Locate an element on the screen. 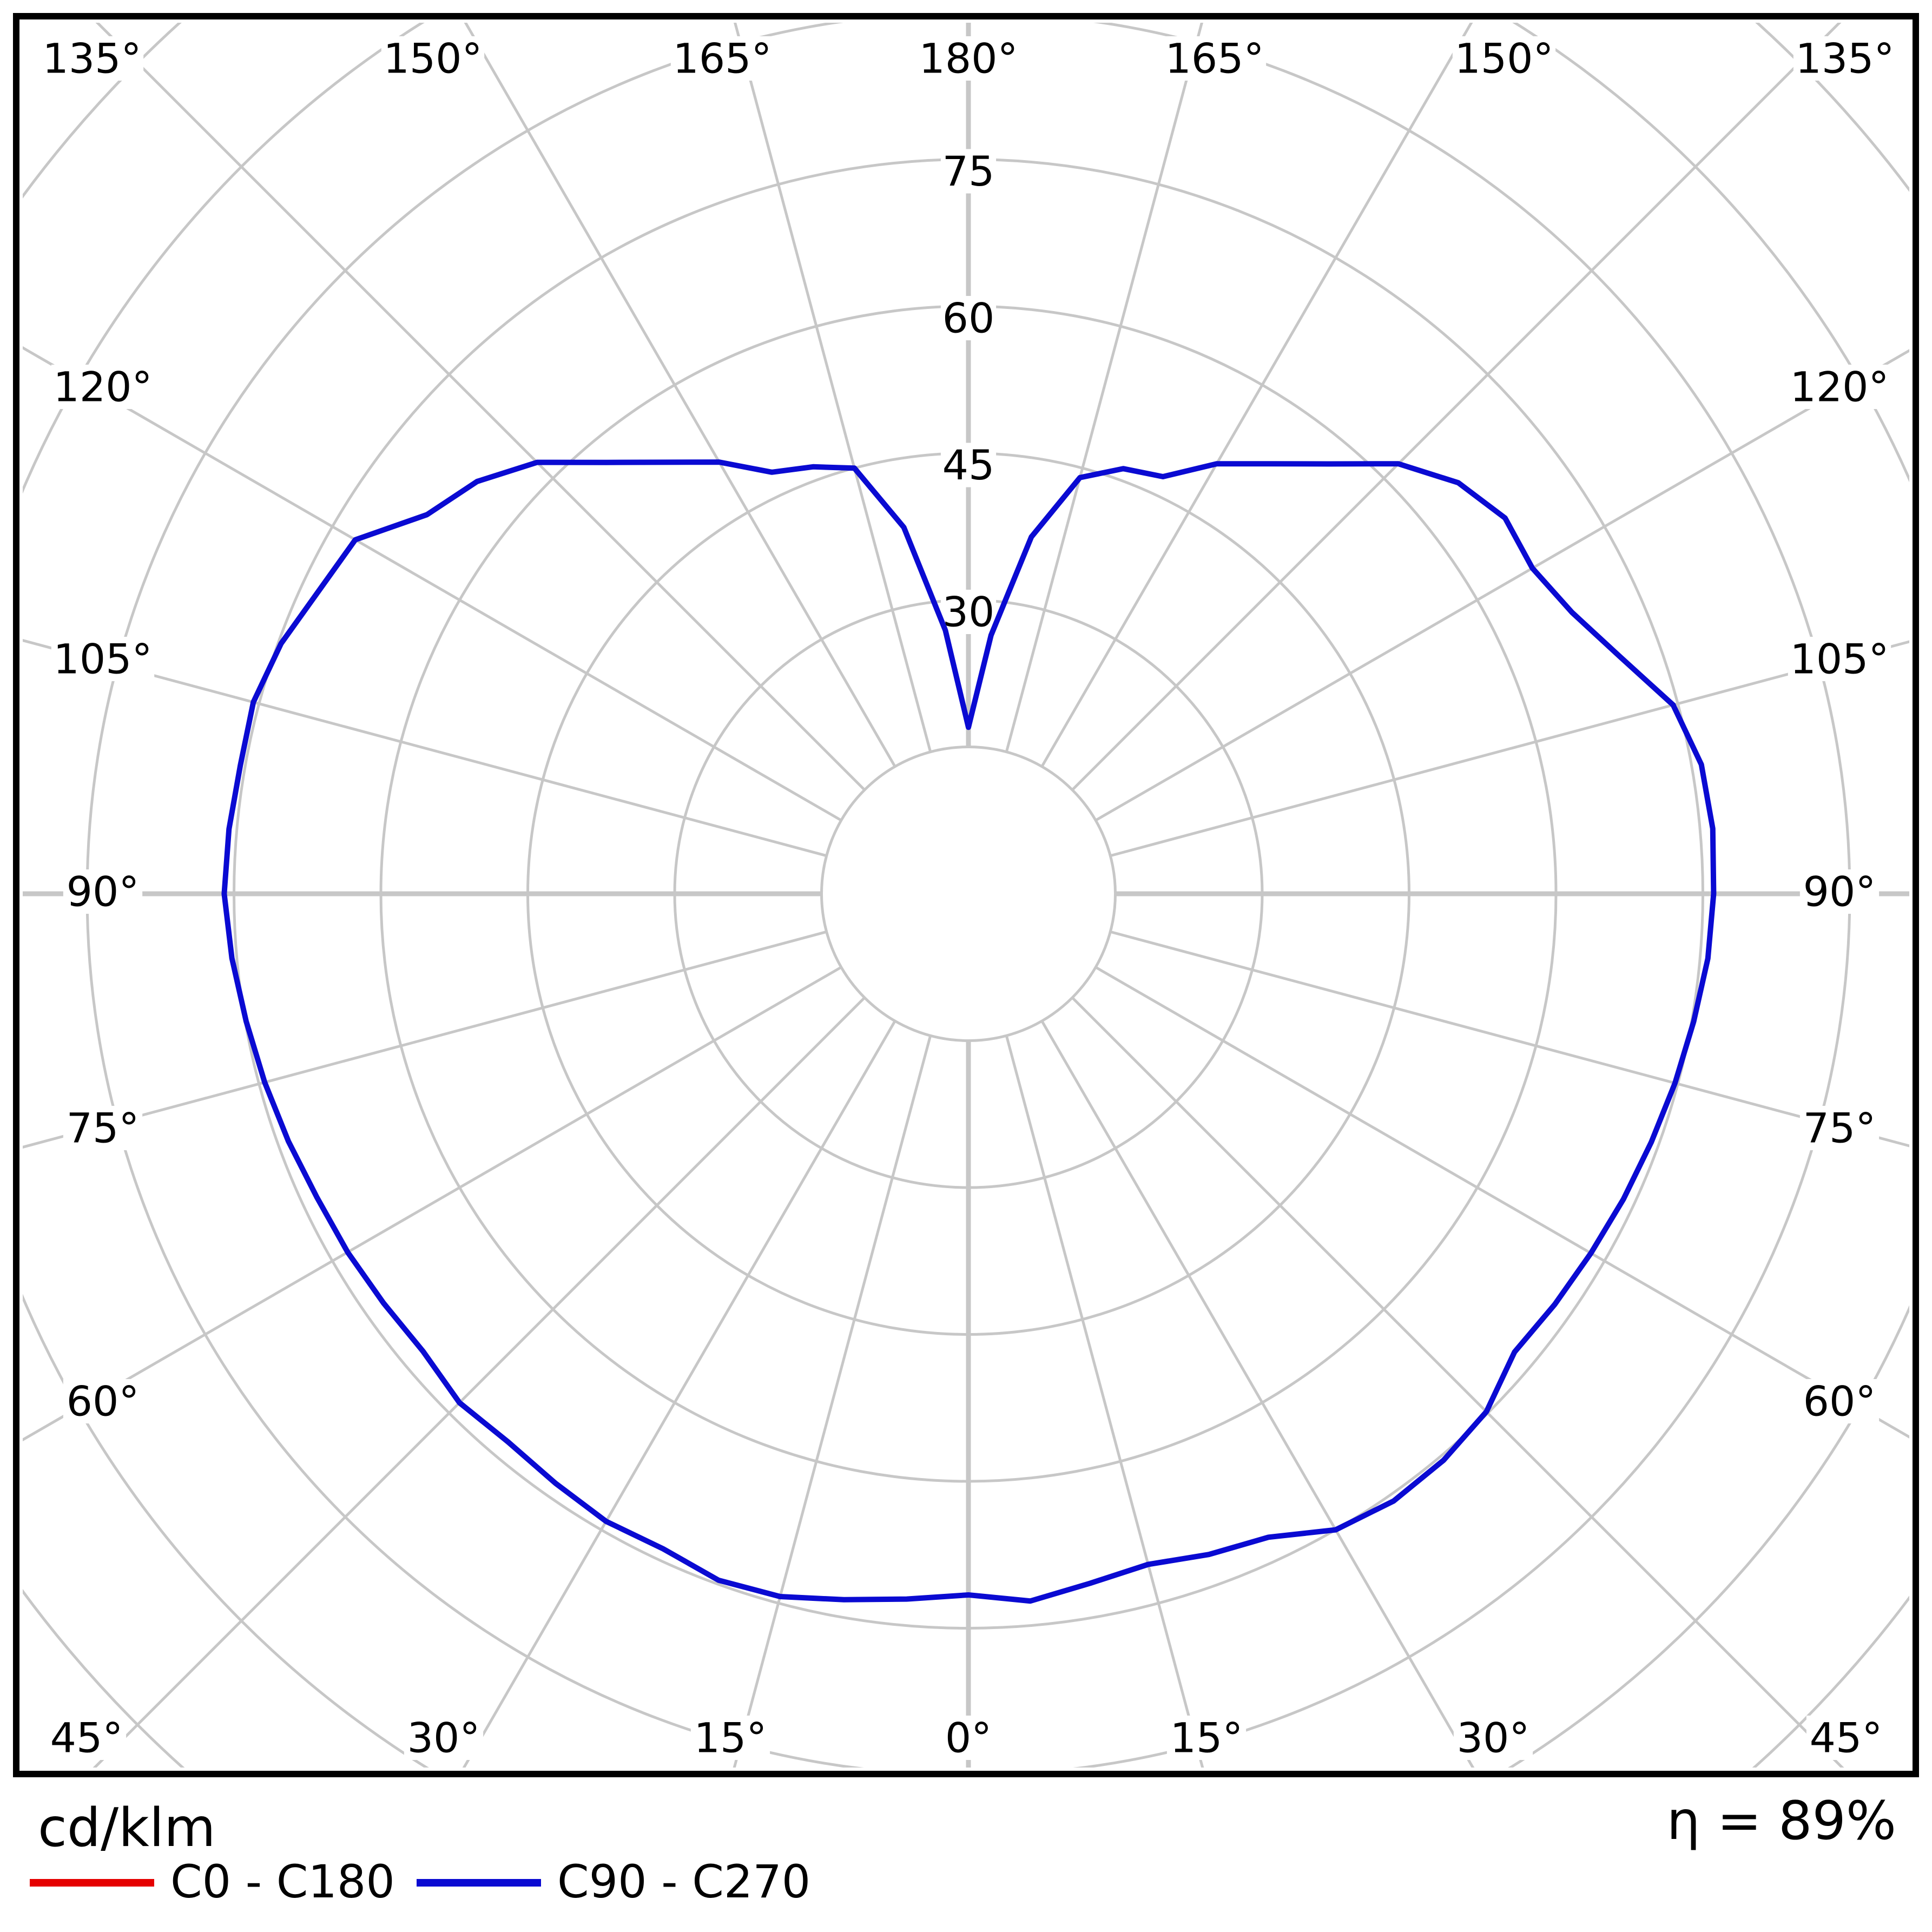 The height and width of the screenshot is (1932, 1932). angle-label-left-0: 120° is located at coordinates (102, 387).